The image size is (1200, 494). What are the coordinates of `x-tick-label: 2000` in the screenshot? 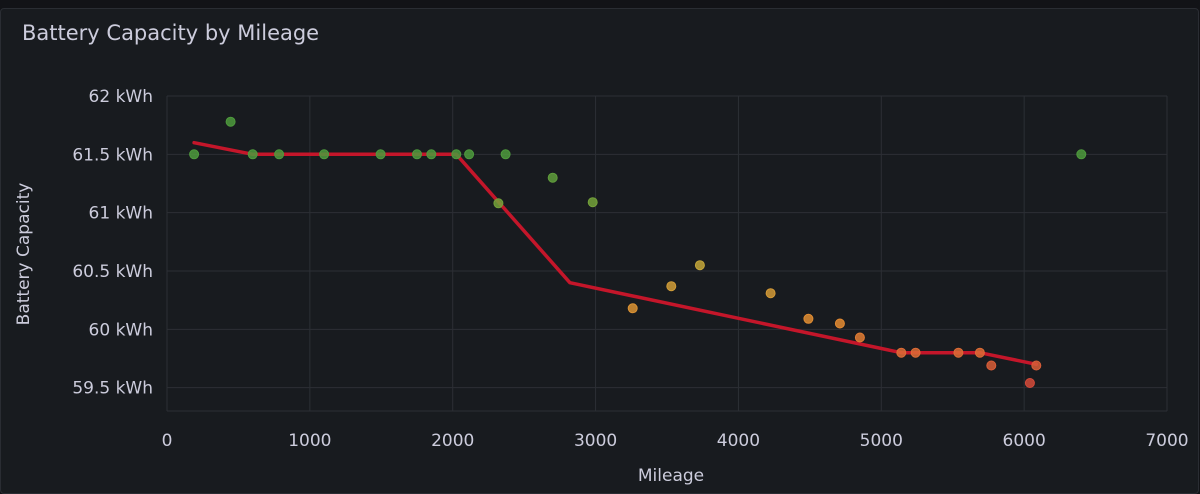 It's located at (452, 441).